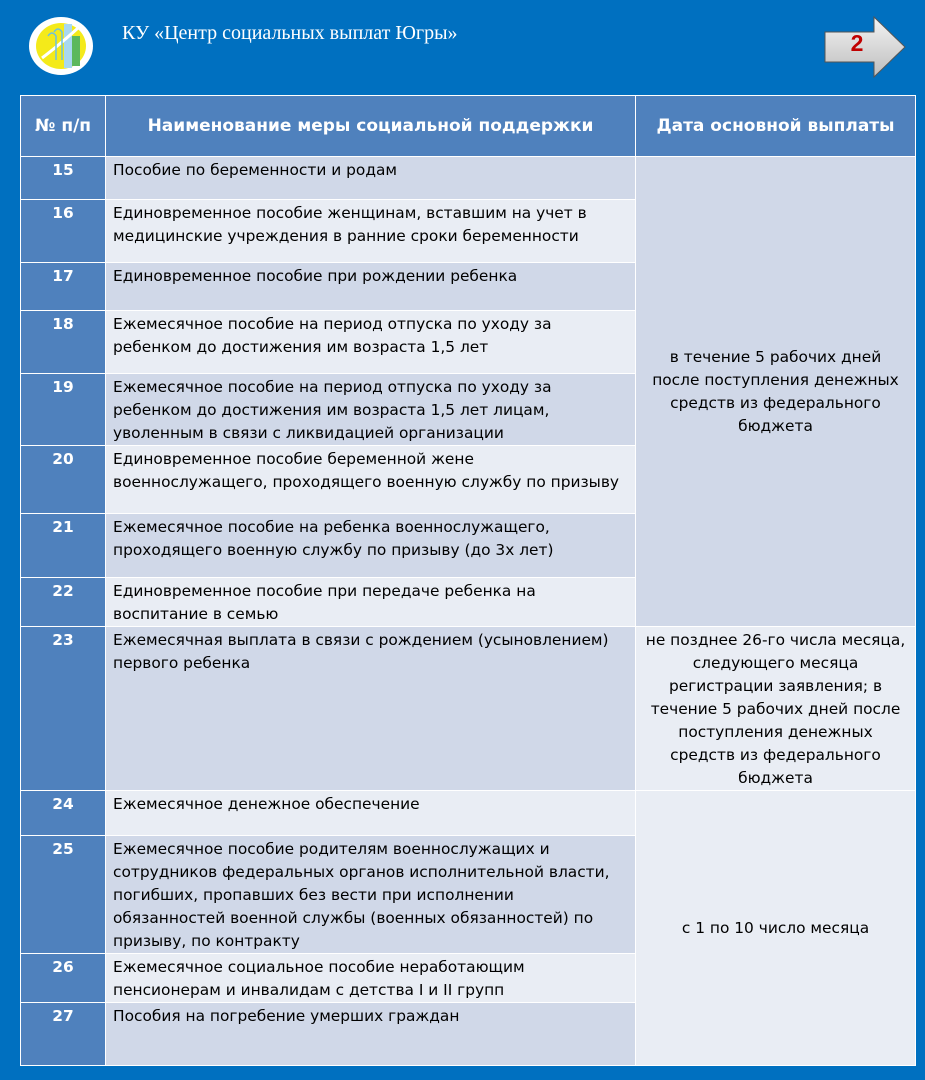  I want to click on row-number: 18, so click(63, 342).